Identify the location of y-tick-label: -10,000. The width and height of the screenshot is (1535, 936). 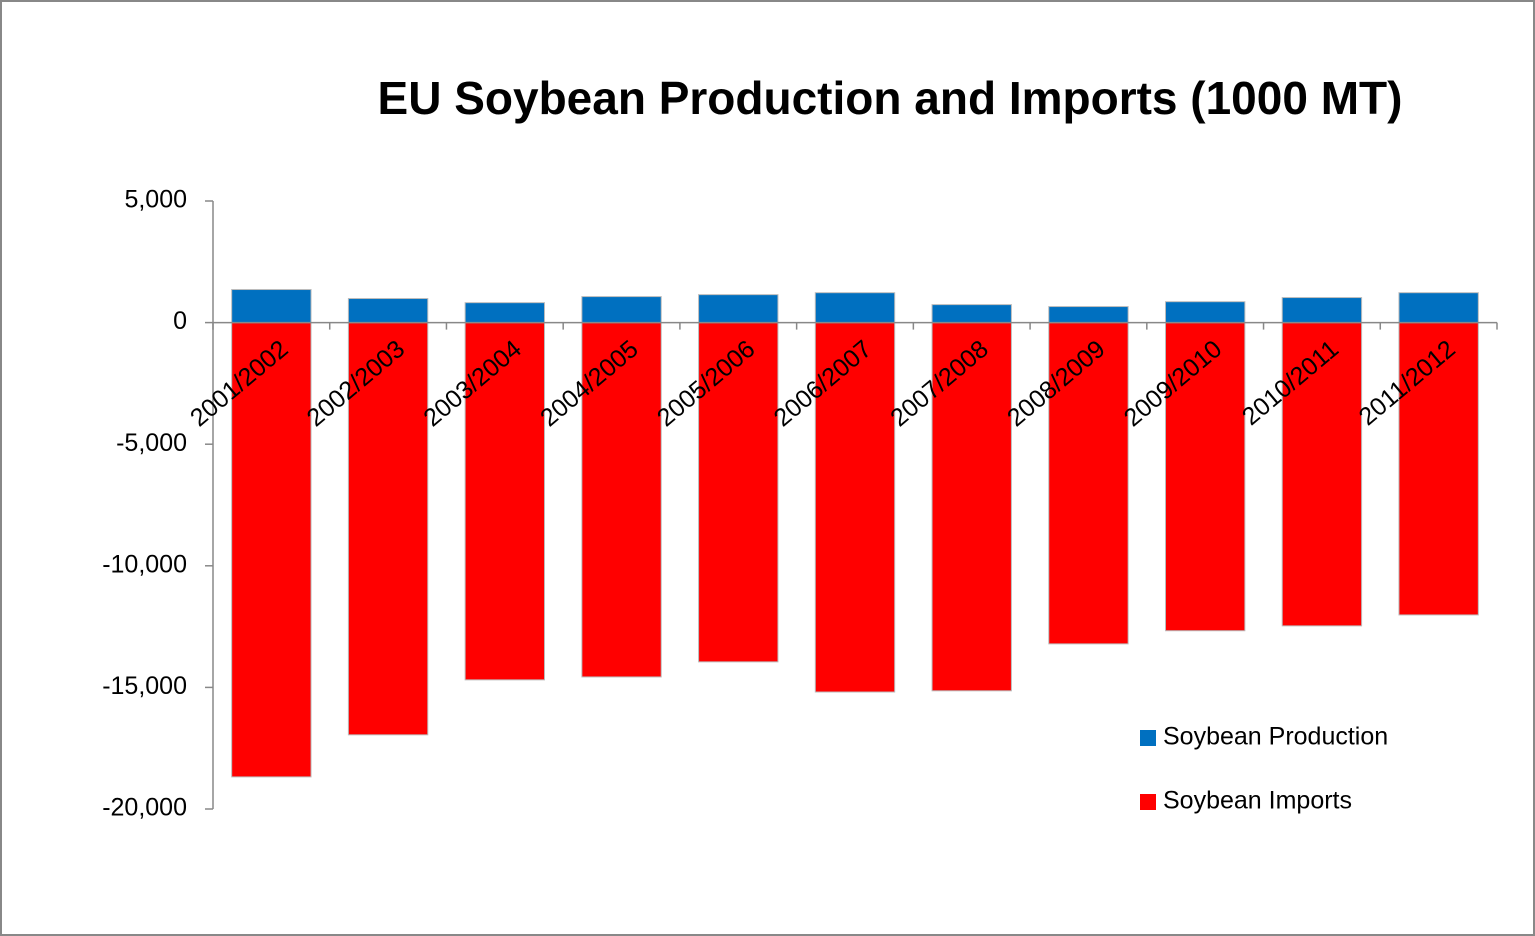
(144, 564).